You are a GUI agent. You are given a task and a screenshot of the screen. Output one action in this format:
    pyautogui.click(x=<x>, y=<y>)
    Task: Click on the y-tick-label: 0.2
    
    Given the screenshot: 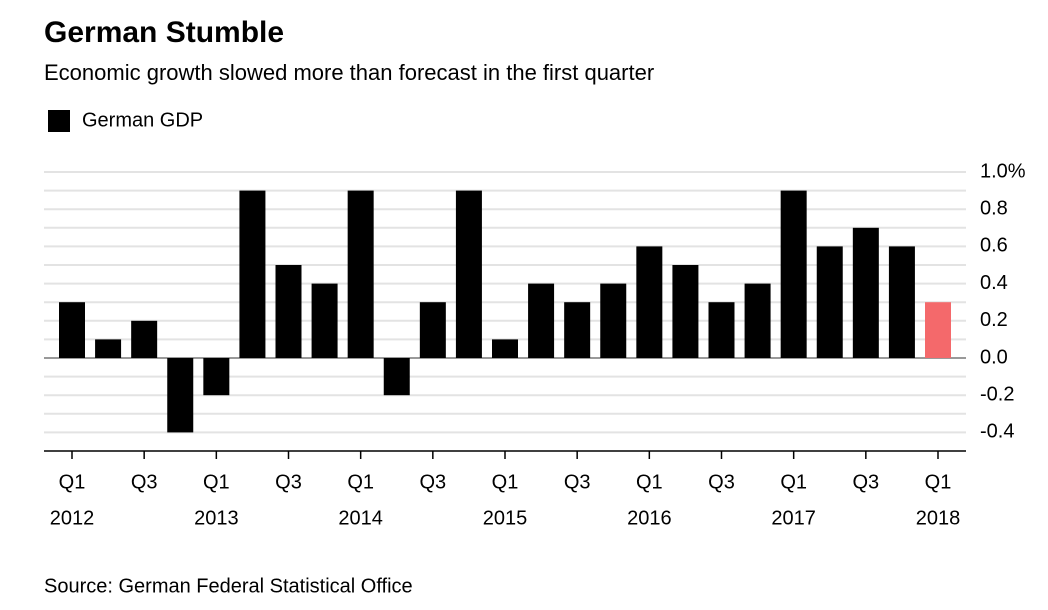 What is the action you would take?
    pyautogui.click(x=994, y=320)
    